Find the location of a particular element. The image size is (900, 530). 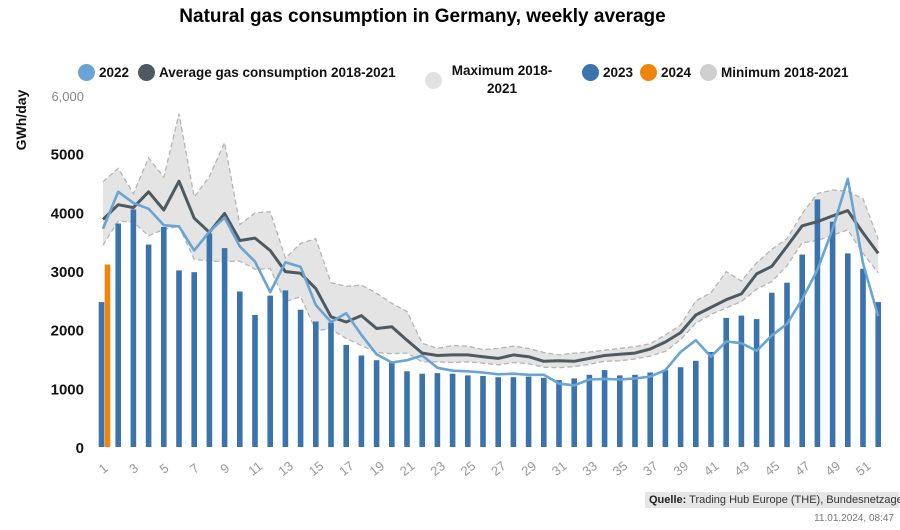

x-tick-label: 1 is located at coordinates (103, 468).